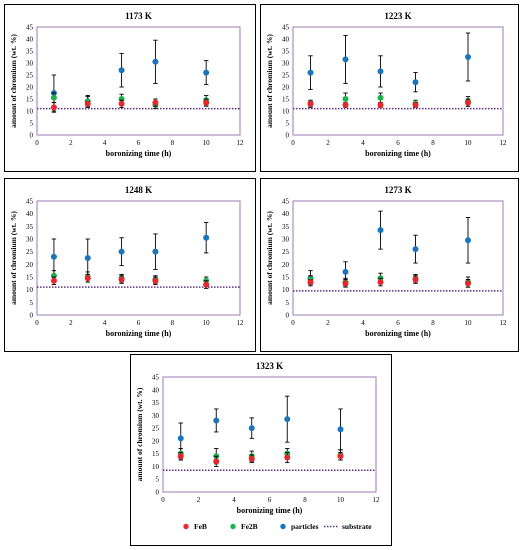  I want to click on chart-title: 1248 K, so click(138, 190).